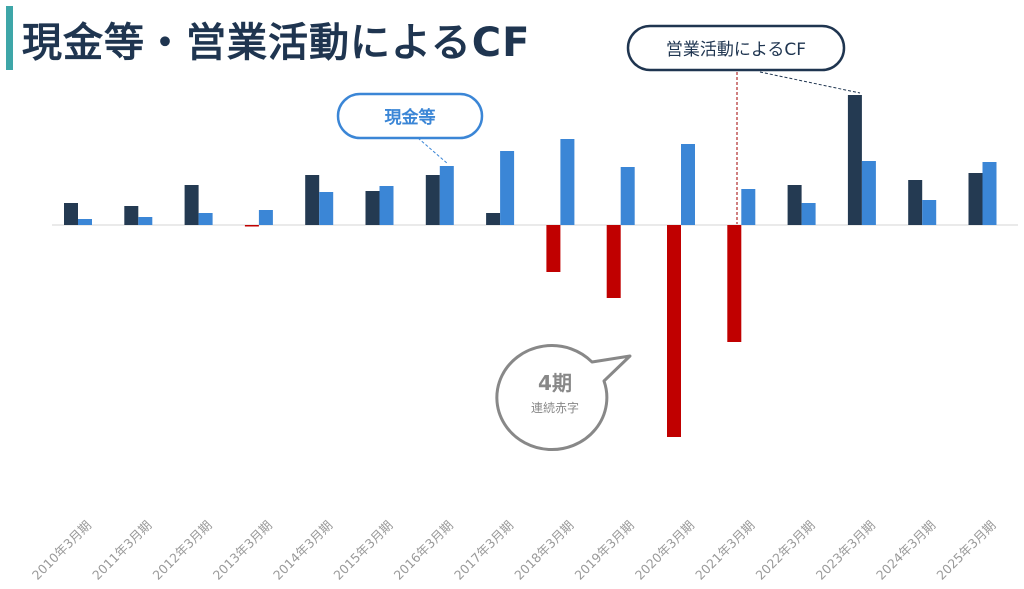 This screenshot has height=589, width=1024. What do you see at coordinates (555, 383) in the screenshot?
I see `deficit-count-label: 4期` at bounding box center [555, 383].